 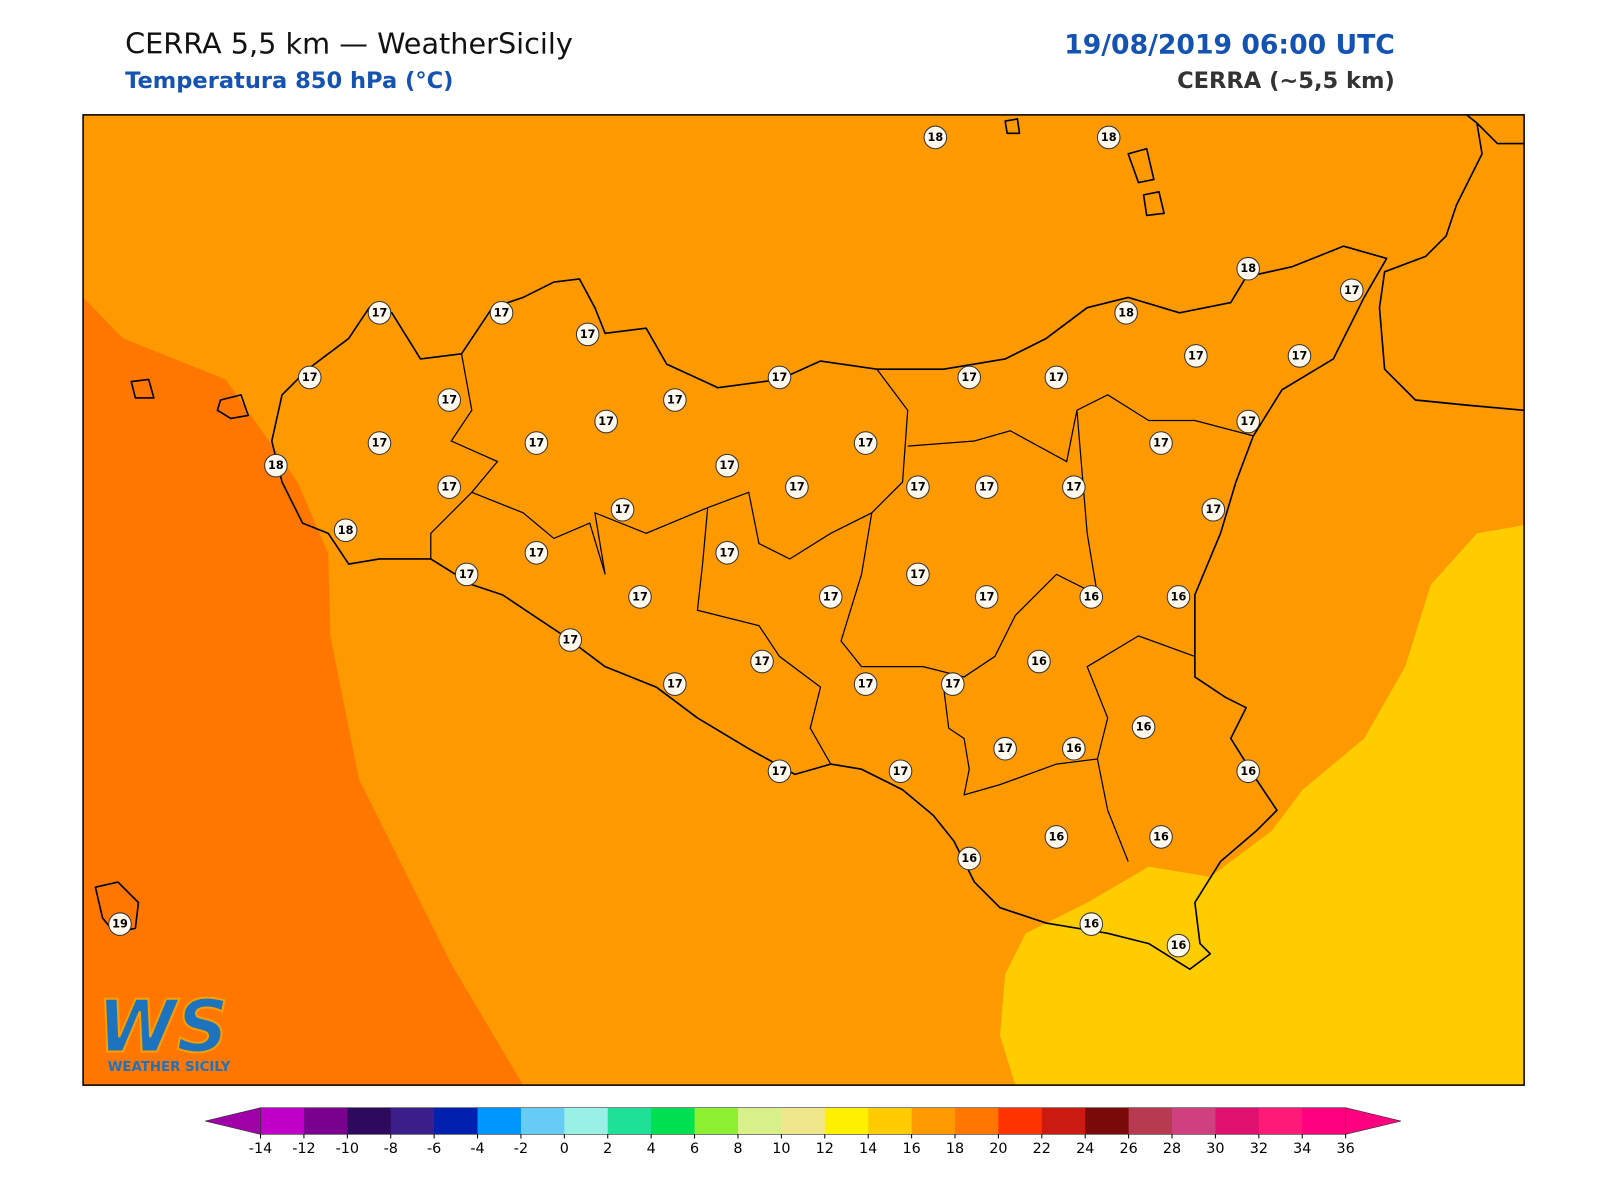 I want to click on colorbar-tick-label: 12, so click(x=825, y=1149).